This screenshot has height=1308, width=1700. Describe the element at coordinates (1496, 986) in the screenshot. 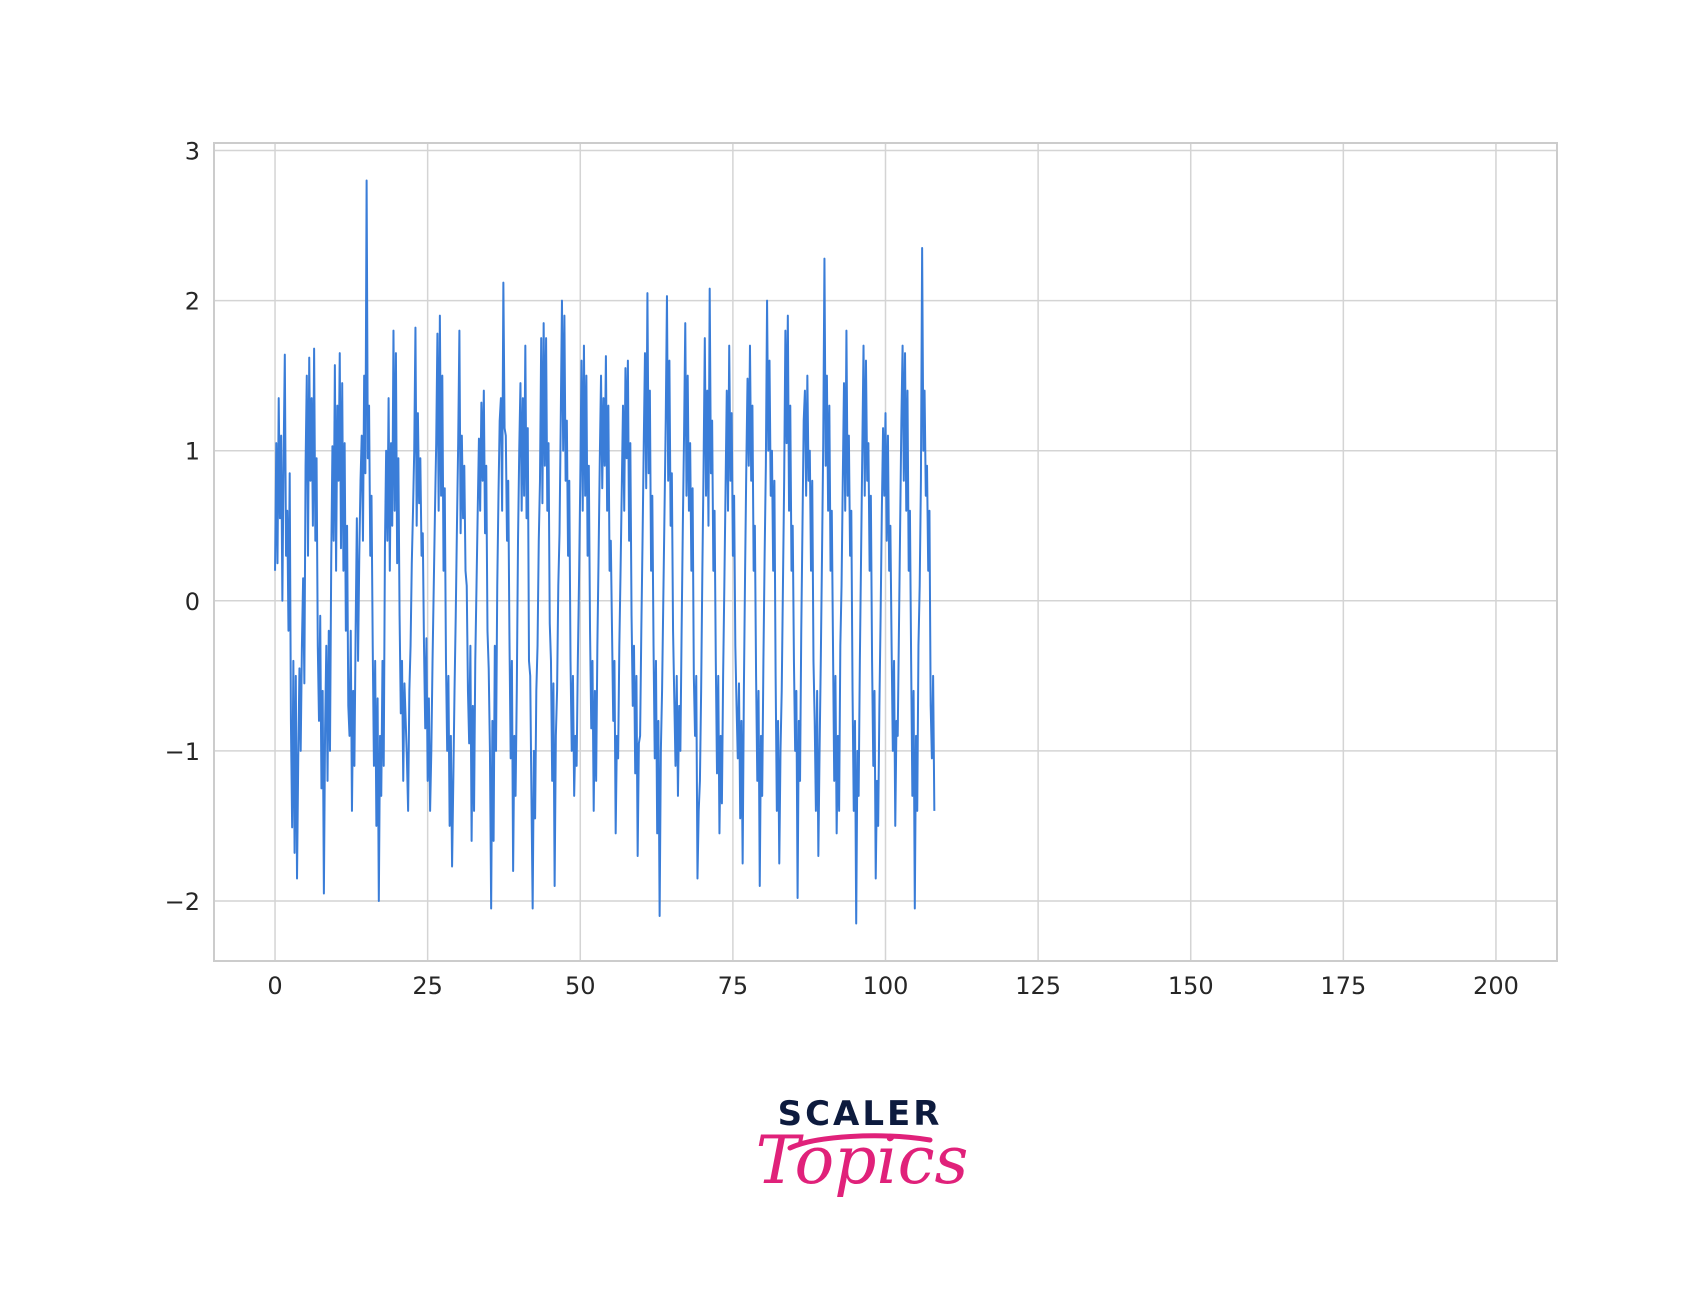

I see `x-tick-label: 200` at that location.